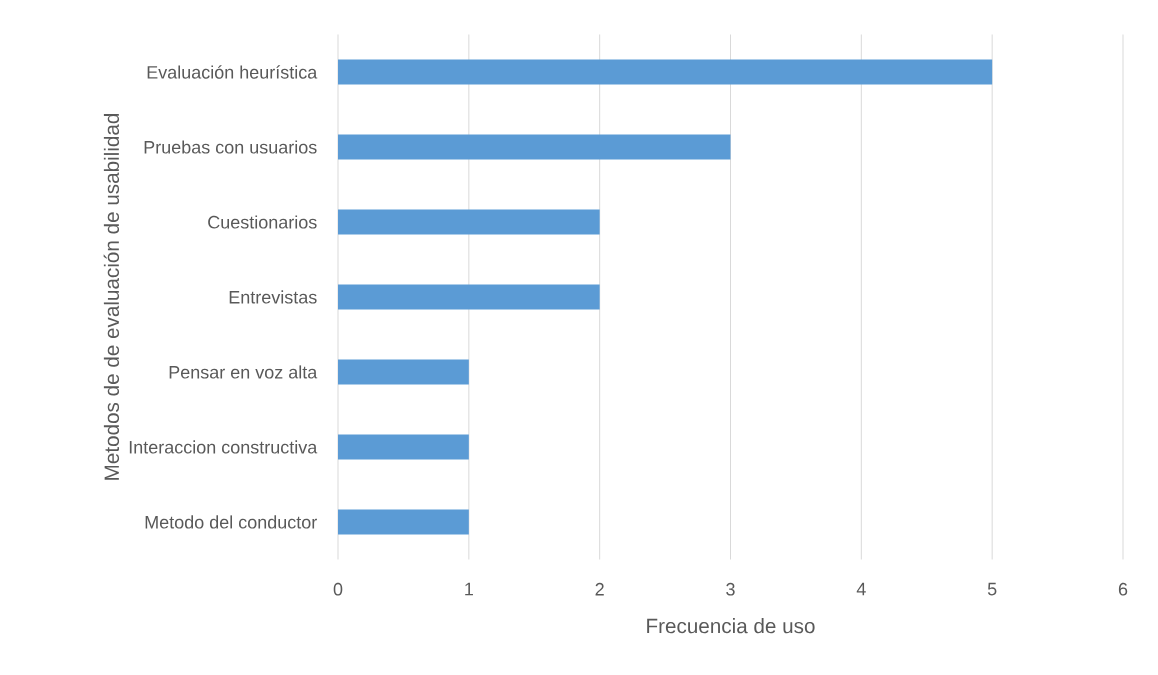 The image size is (1158, 675). I want to click on y-axis-title: Metodos de de evaluación de usabilidad, so click(111, 297).